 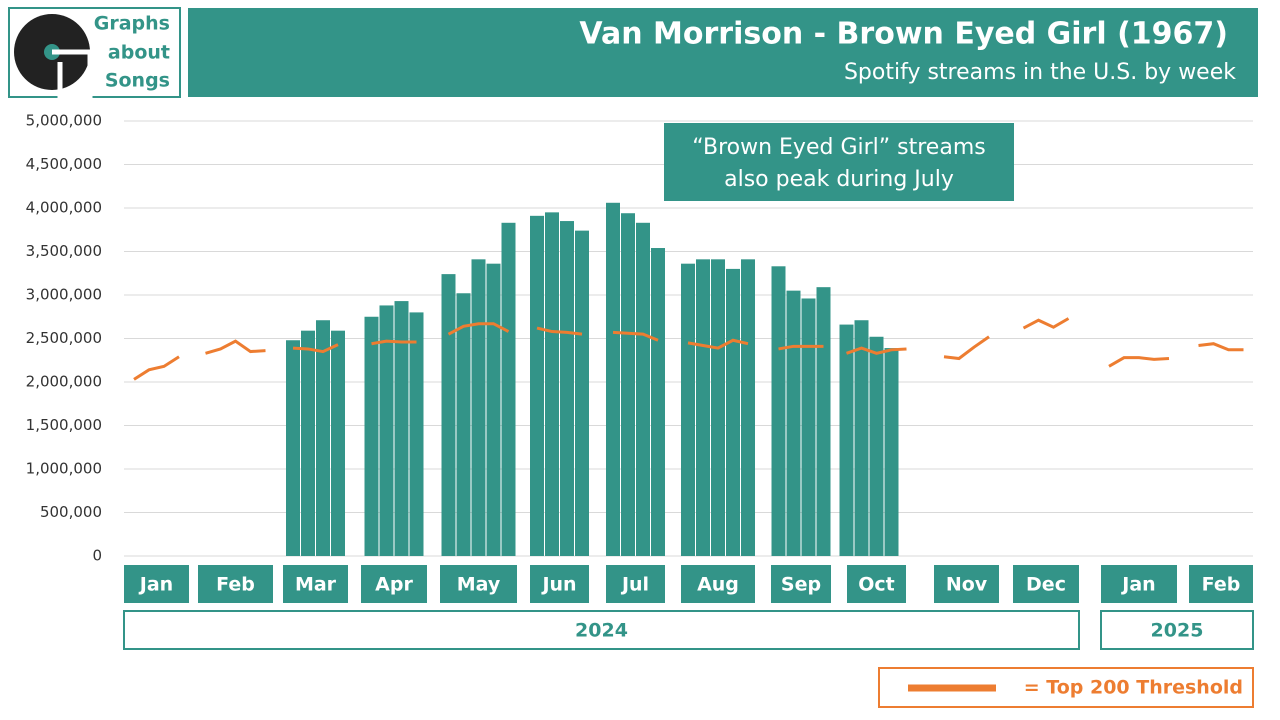 What do you see at coordinates (1133, 688) in the screenshot?
I see `legend-label: = Top 200 Threshold` at bounding box center [1133, 688].